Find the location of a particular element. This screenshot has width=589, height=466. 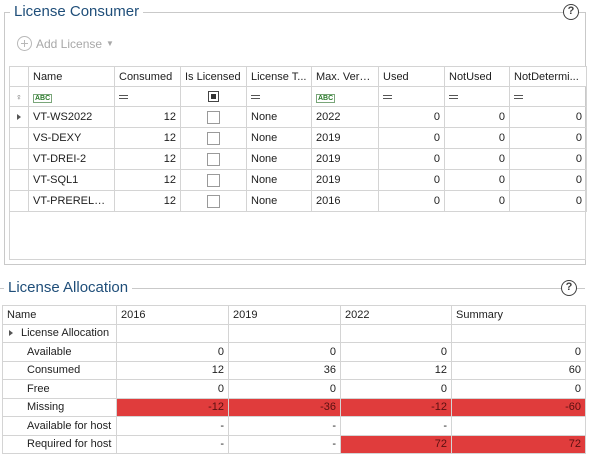

row-indicator is located at coordinates (19, 180).